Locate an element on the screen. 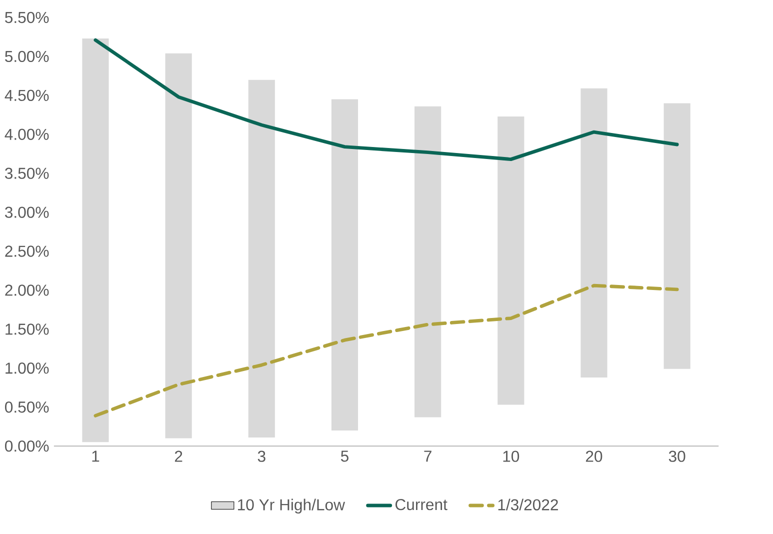  legend-label: 10 Yr High/Low is located at coordinates (292, 506).